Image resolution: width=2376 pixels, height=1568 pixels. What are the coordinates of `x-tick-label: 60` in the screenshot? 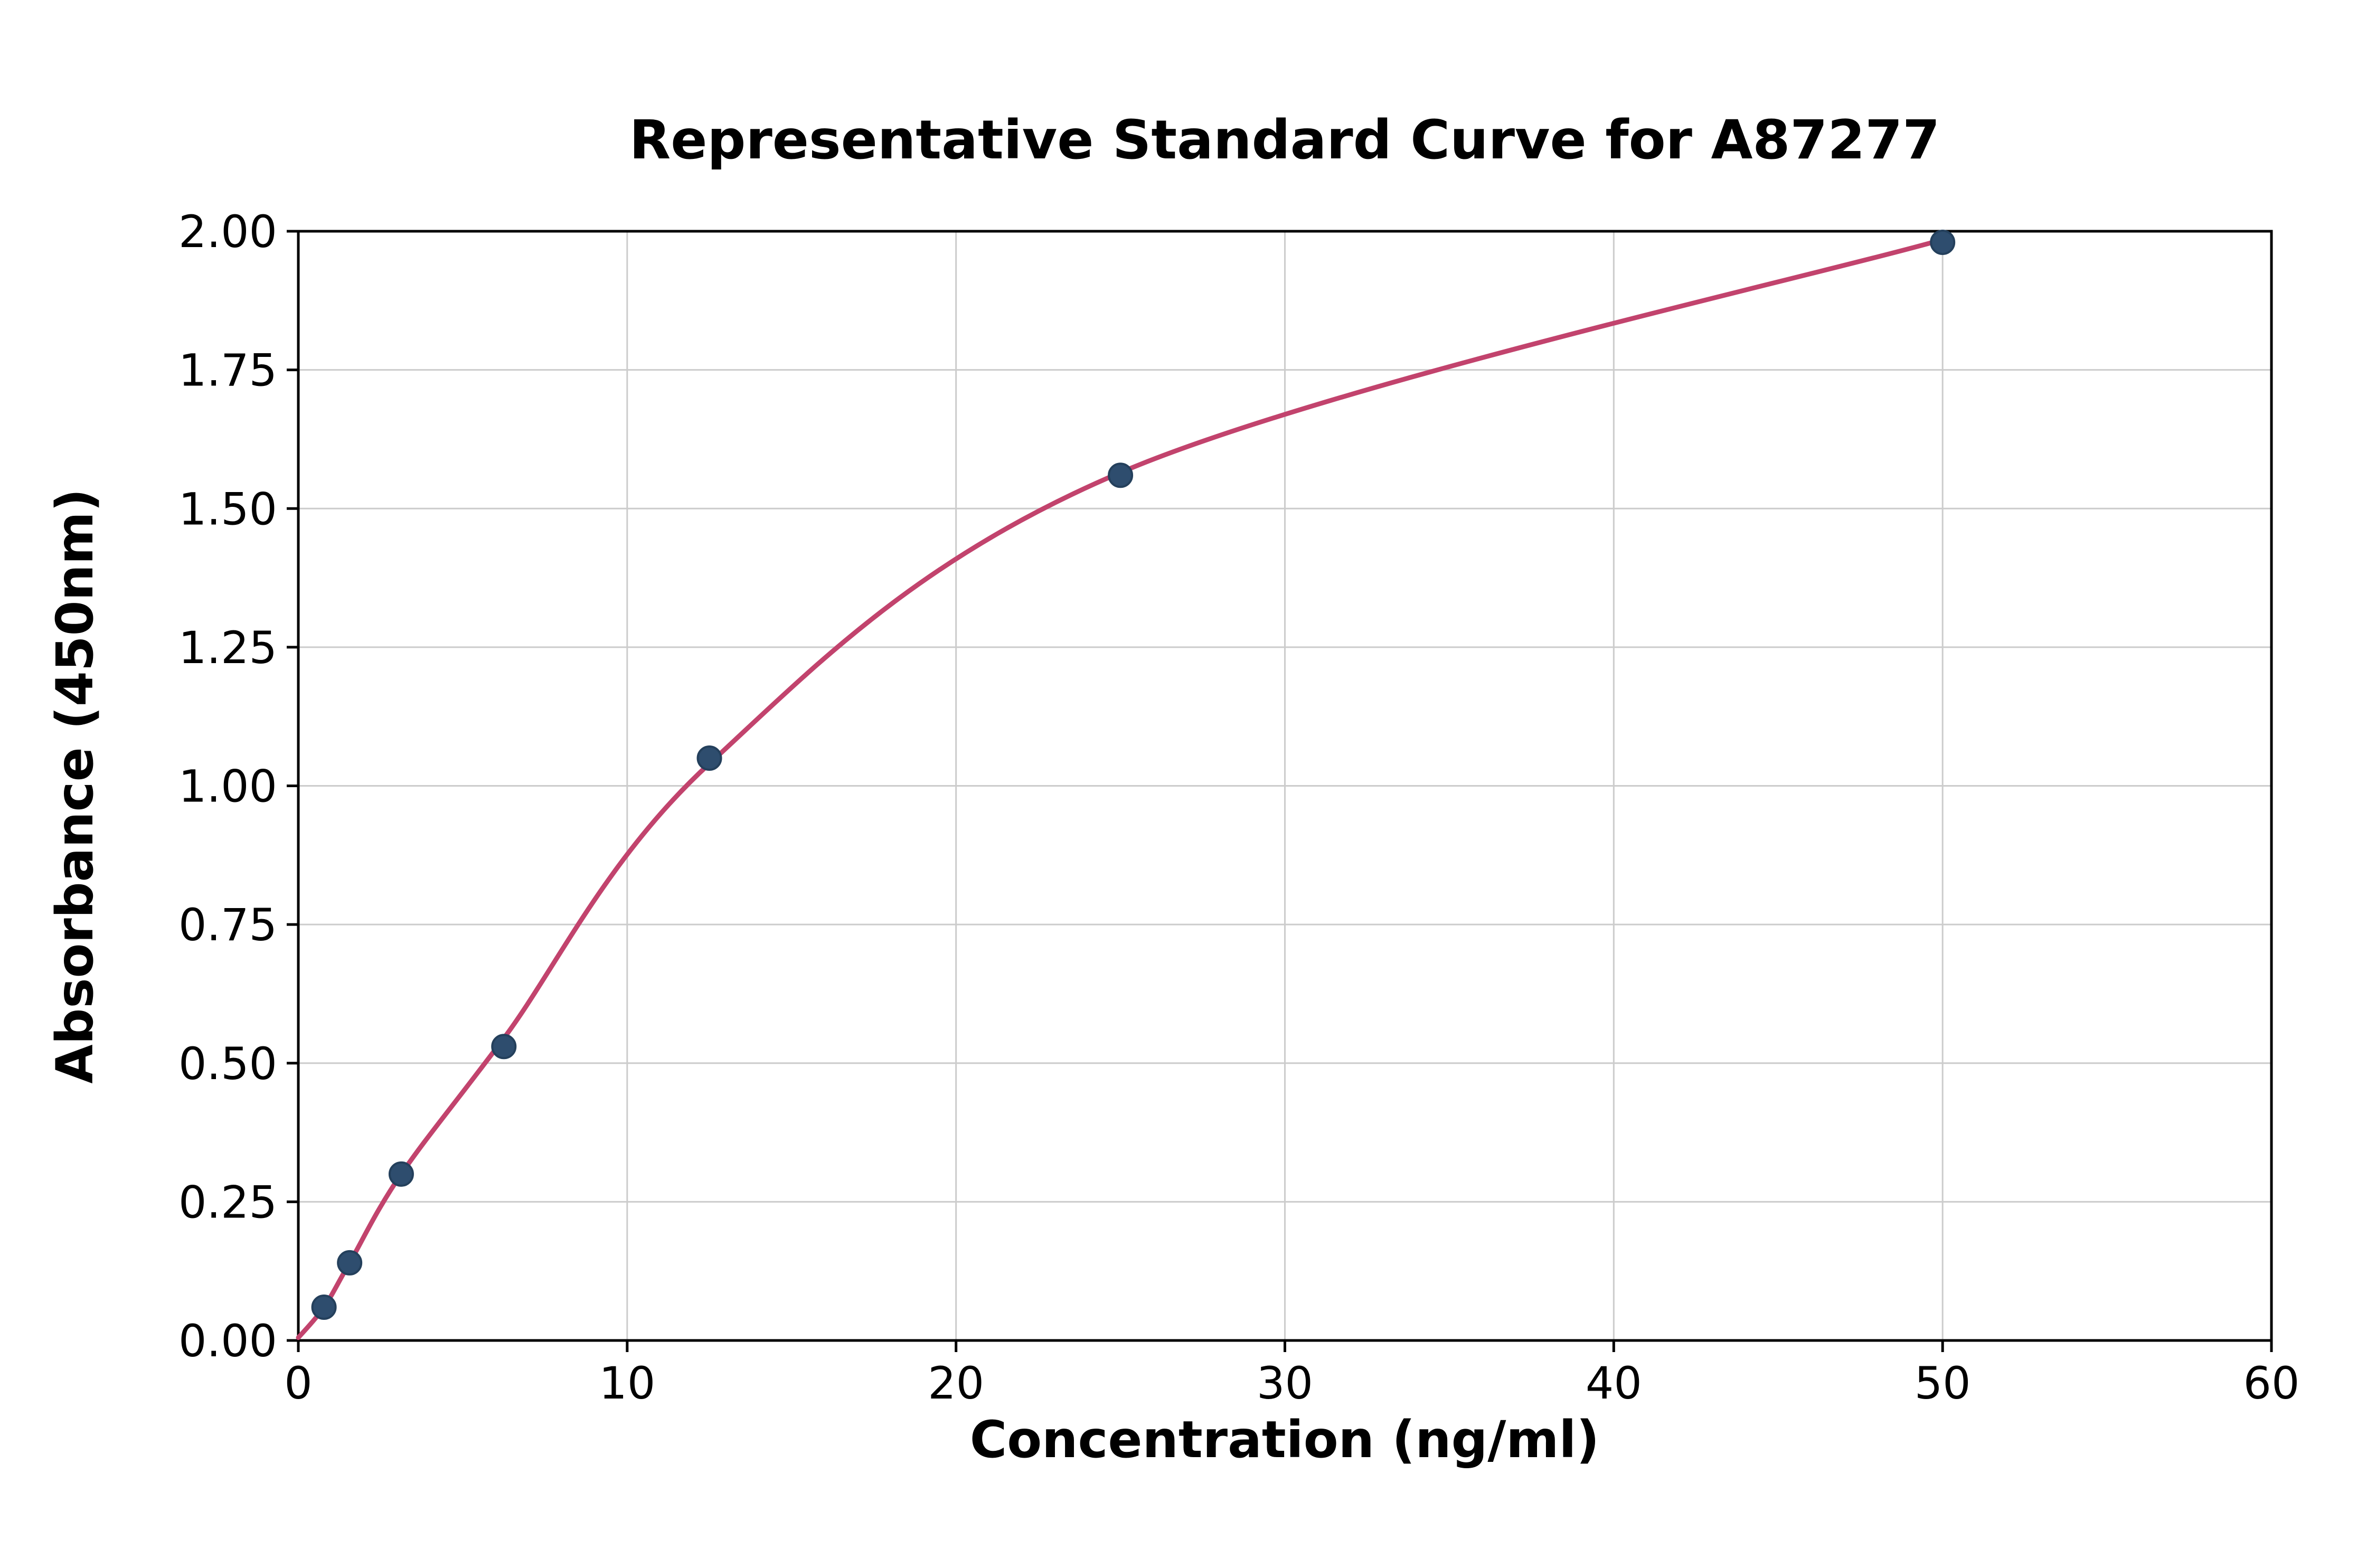 It's located at (2272, 1383).